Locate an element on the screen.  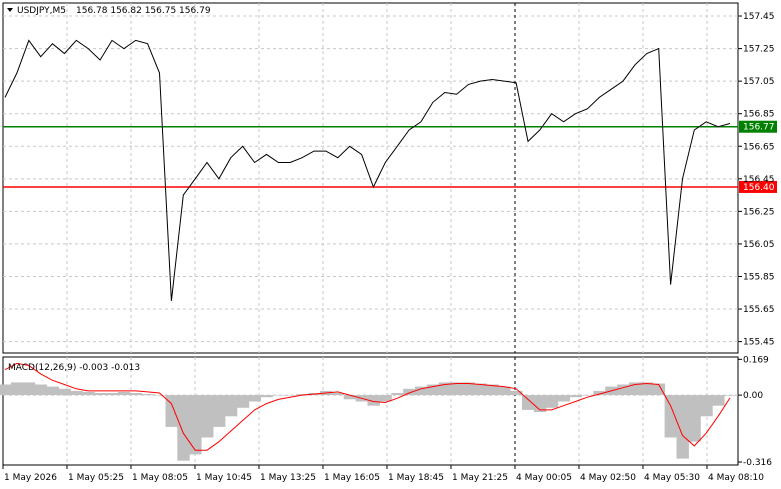
price-label: 156.25 is located at coordinates (759, 212).